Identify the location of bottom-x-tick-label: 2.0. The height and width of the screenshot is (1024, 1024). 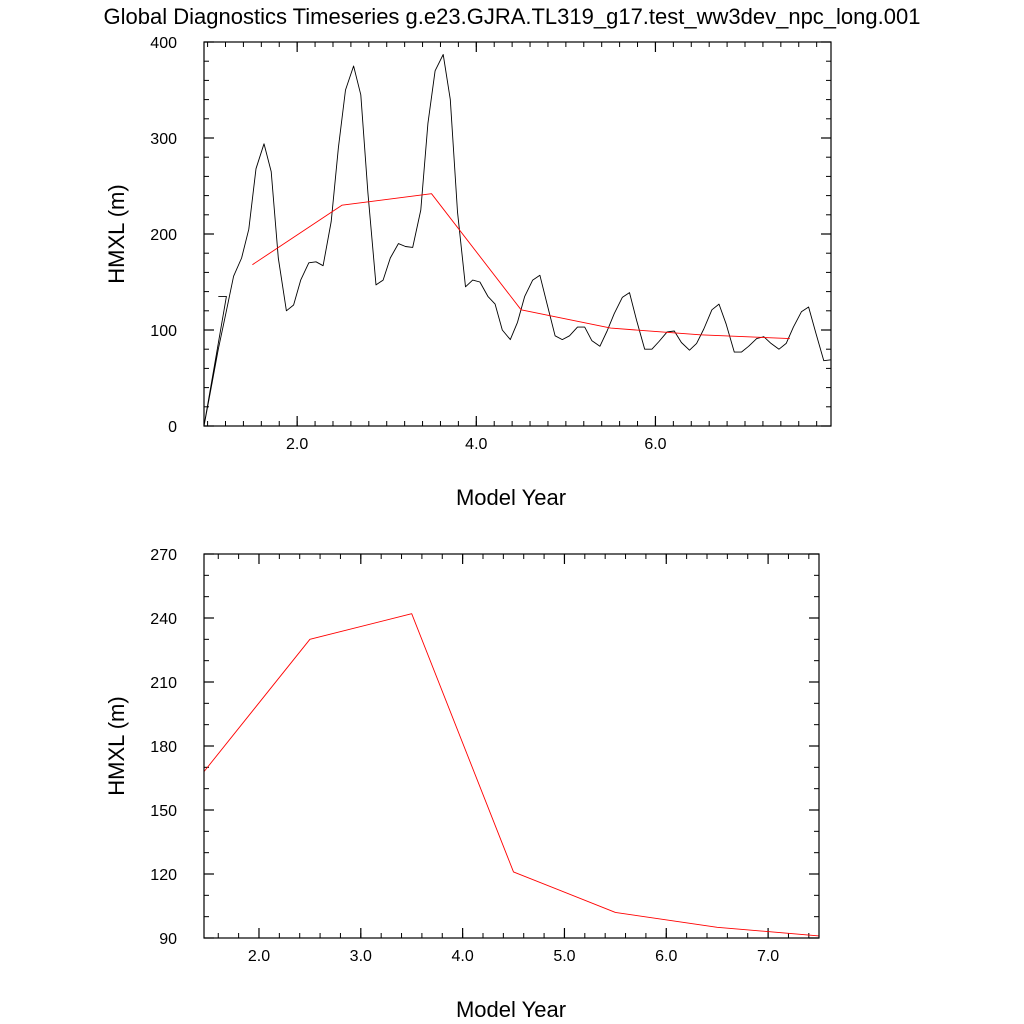
(259, 956).